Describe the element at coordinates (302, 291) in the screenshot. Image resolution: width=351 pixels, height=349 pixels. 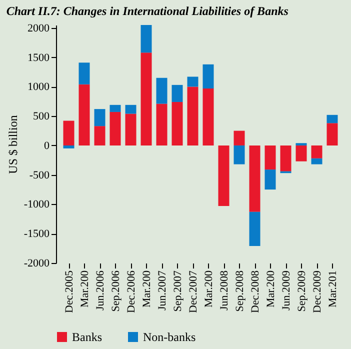
I see `x-tick-label: Sep.2009` at that location.